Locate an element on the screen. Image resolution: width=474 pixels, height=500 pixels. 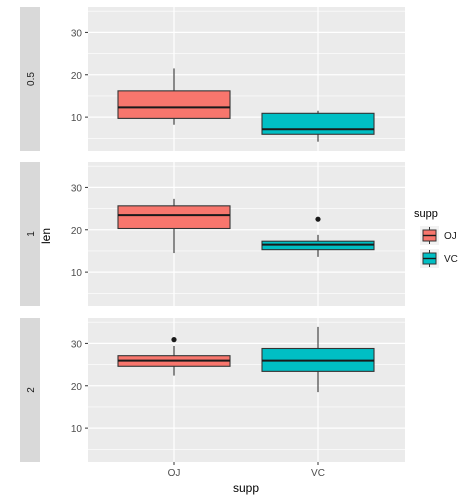
legend-label: VC is located at coordinates (451, 259).